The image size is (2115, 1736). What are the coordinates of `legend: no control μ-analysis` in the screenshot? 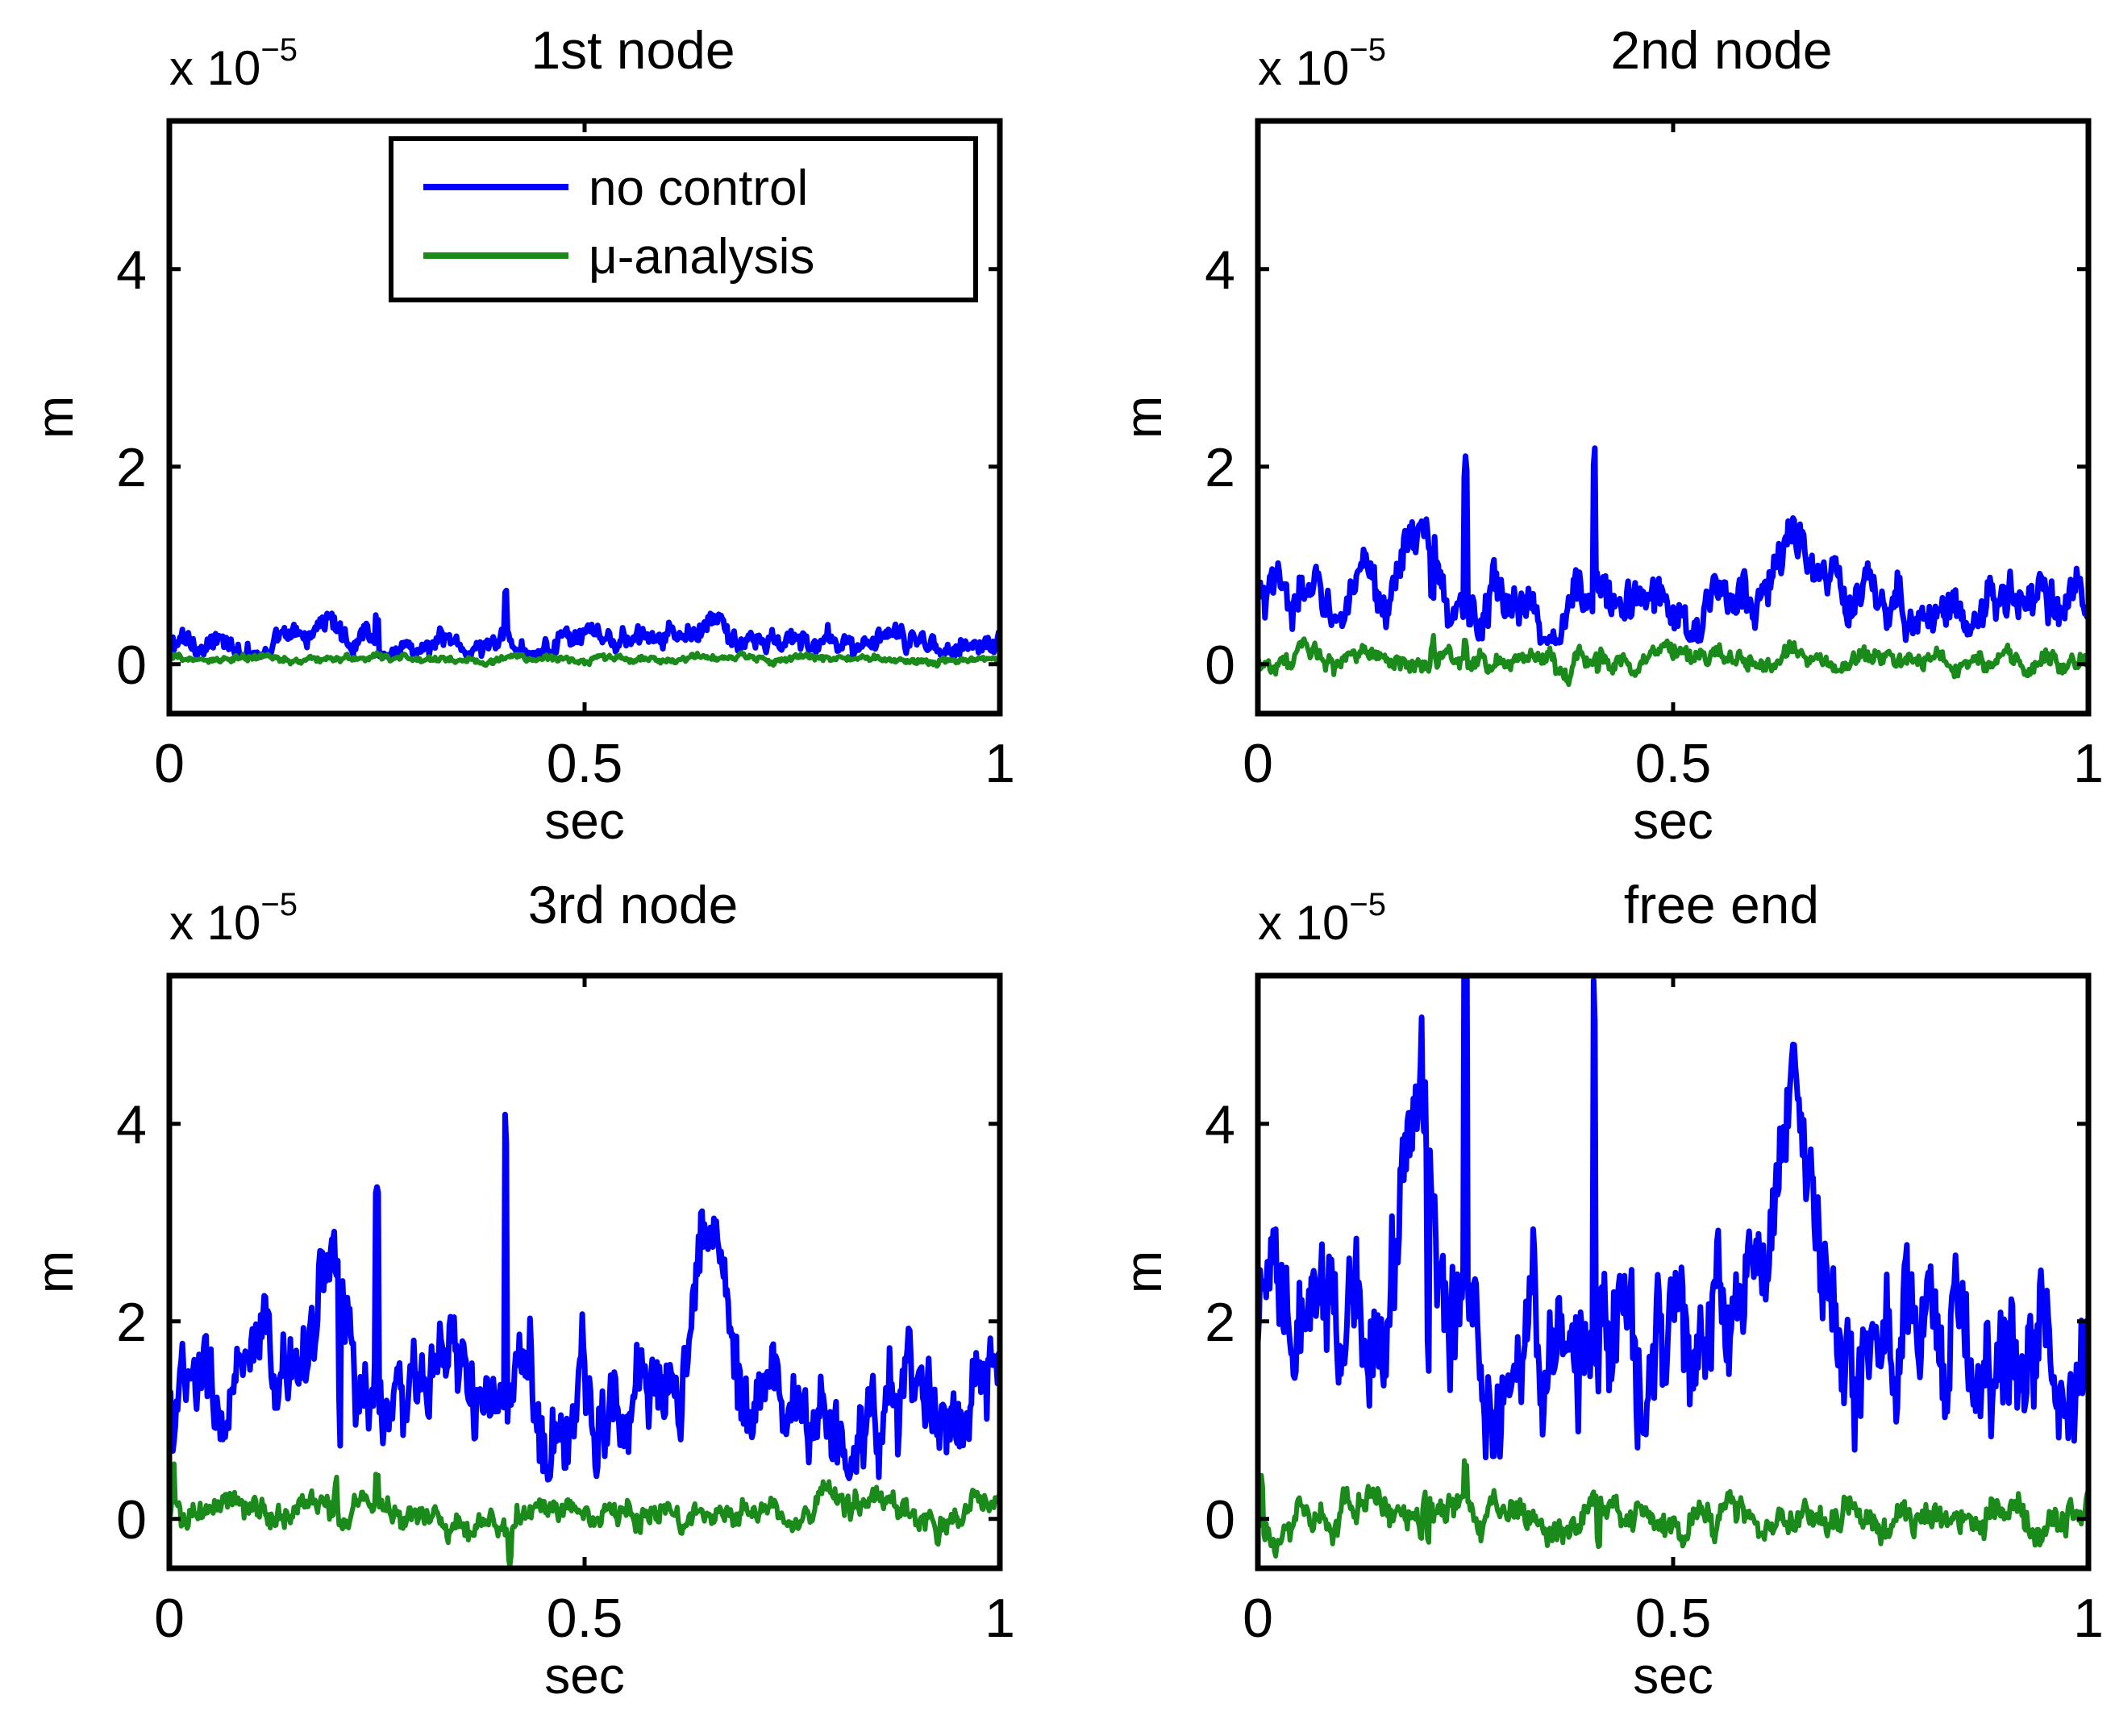 It's located at (683, 219).